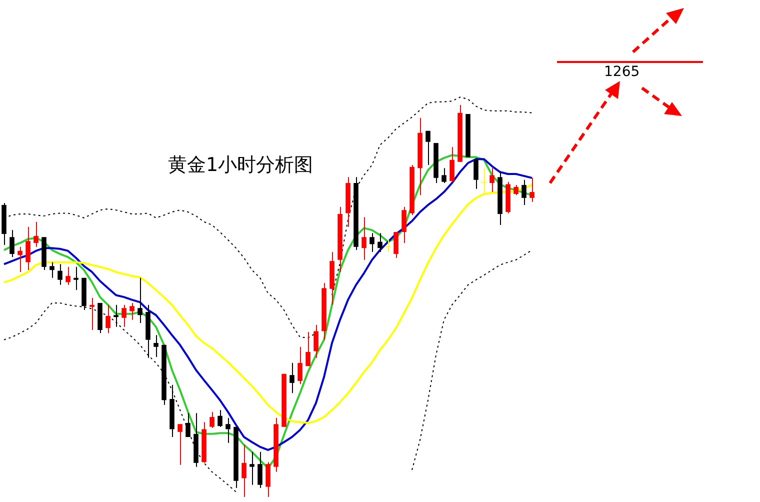 The height and width of the screenshot is (502, 760). Describe the element at coordinates (241, 165) in the screenshot. I see `text: 黄金1小时分析图` at that location.